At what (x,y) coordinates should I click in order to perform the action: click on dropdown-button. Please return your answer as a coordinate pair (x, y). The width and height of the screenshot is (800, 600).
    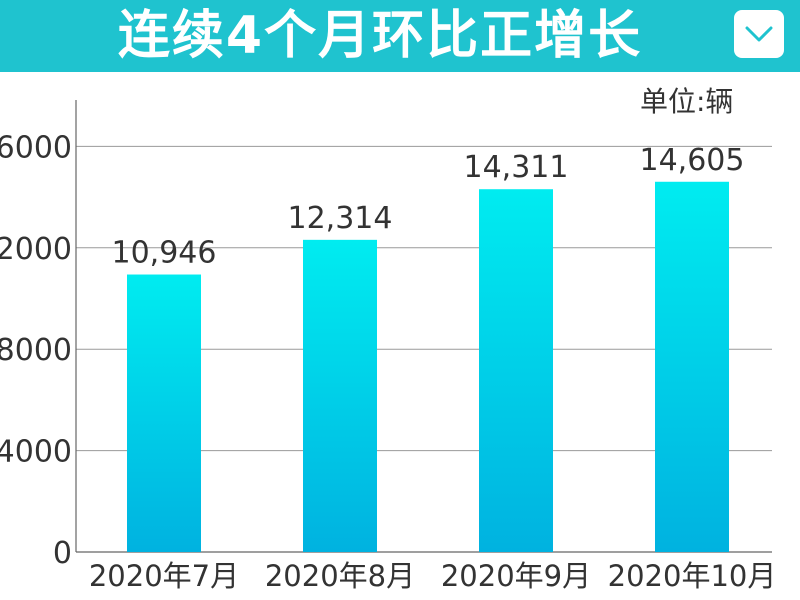
    Looking at the image, I should click on (759, 34).